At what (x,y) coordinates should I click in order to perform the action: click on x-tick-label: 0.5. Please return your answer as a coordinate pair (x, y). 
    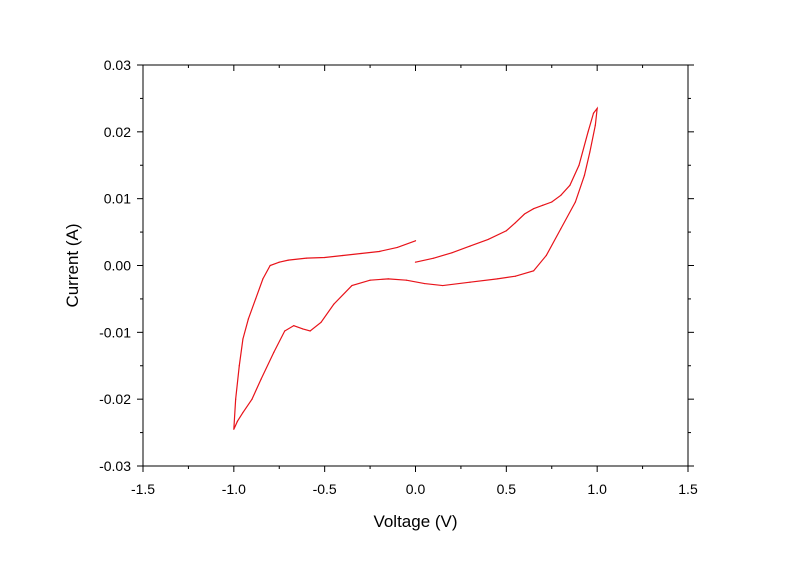
    Looking at the image, I should click on (507, 489).